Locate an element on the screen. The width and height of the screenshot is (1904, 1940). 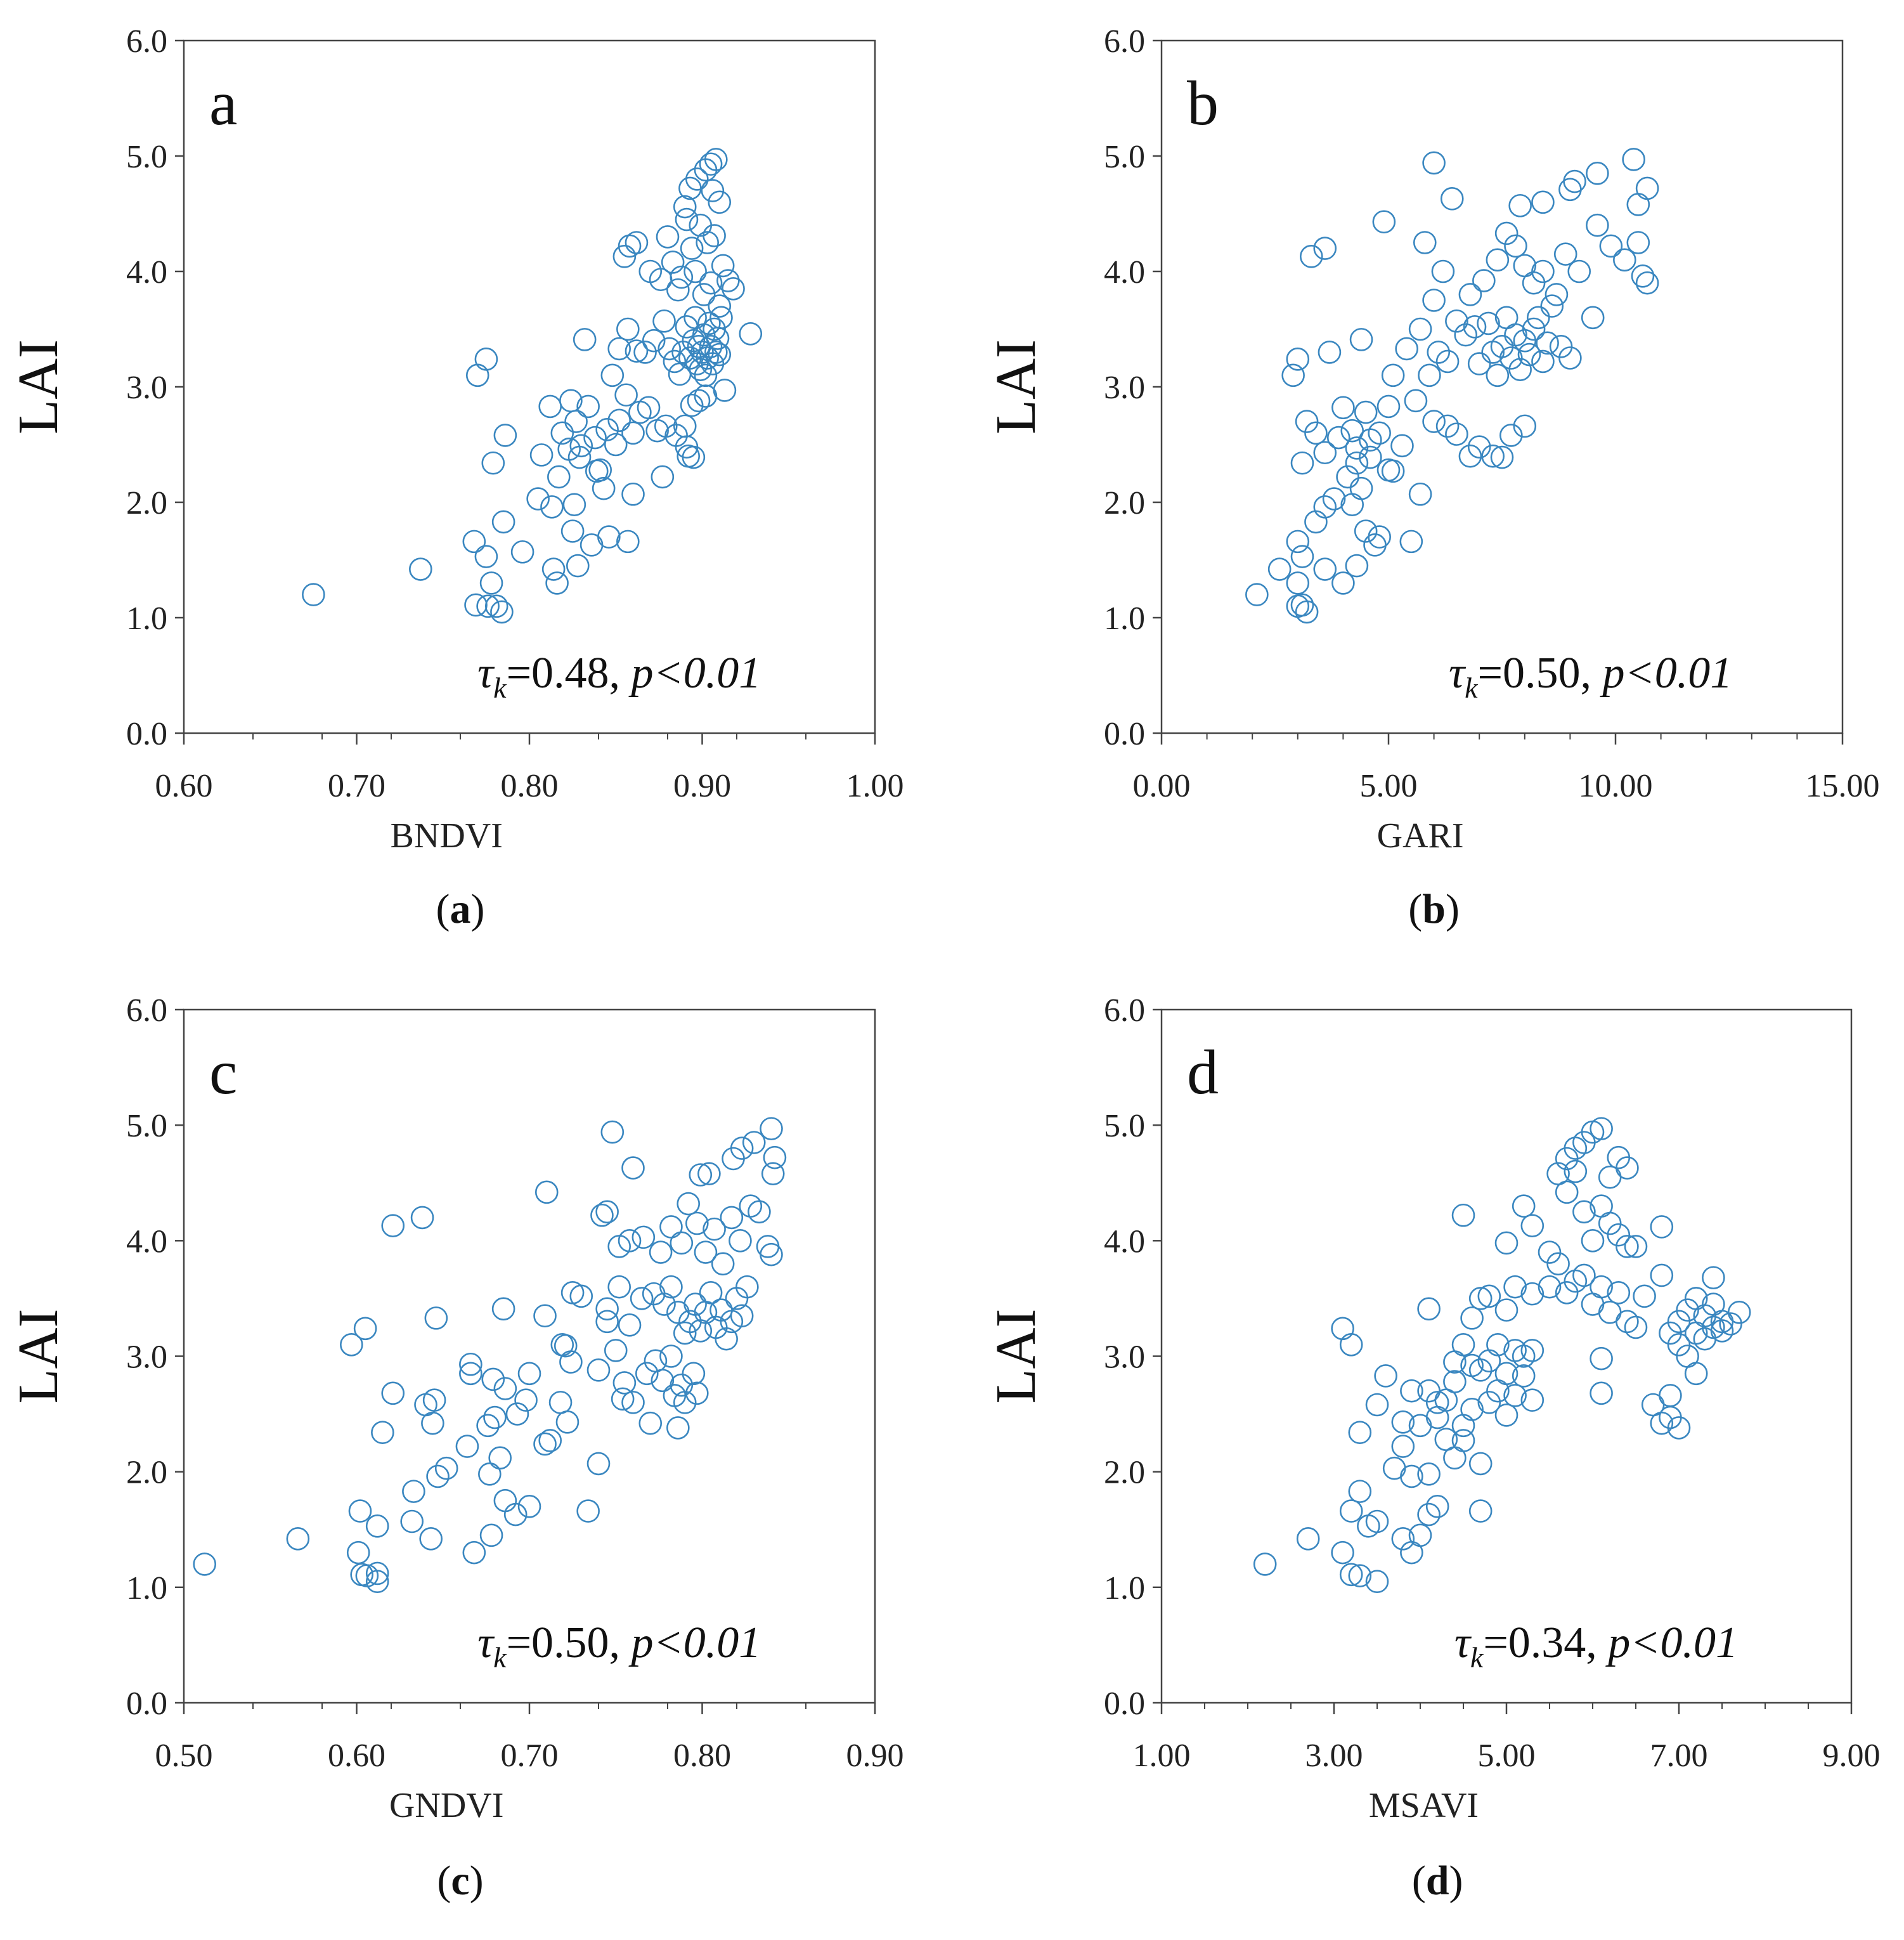
scatter-points is located at coordinates (532, 386).